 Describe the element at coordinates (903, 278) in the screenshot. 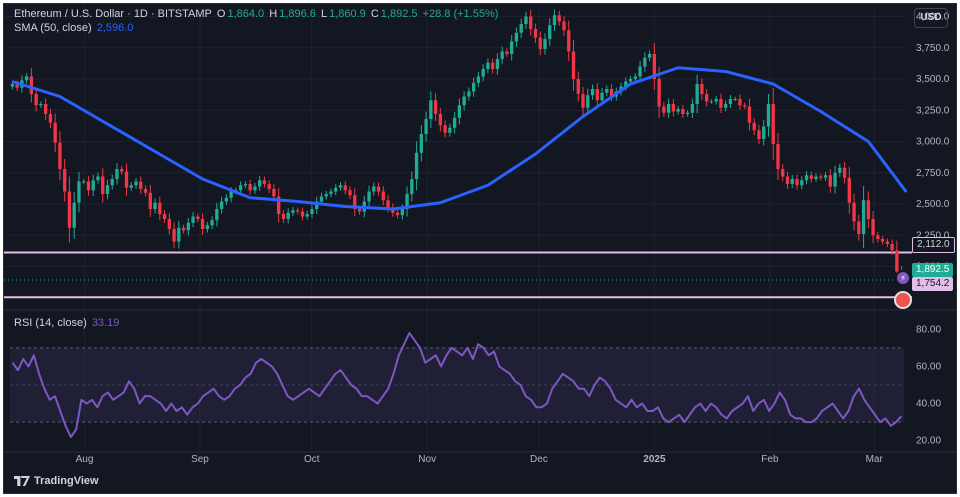

I see `alert-icon: ⚡` at that location.